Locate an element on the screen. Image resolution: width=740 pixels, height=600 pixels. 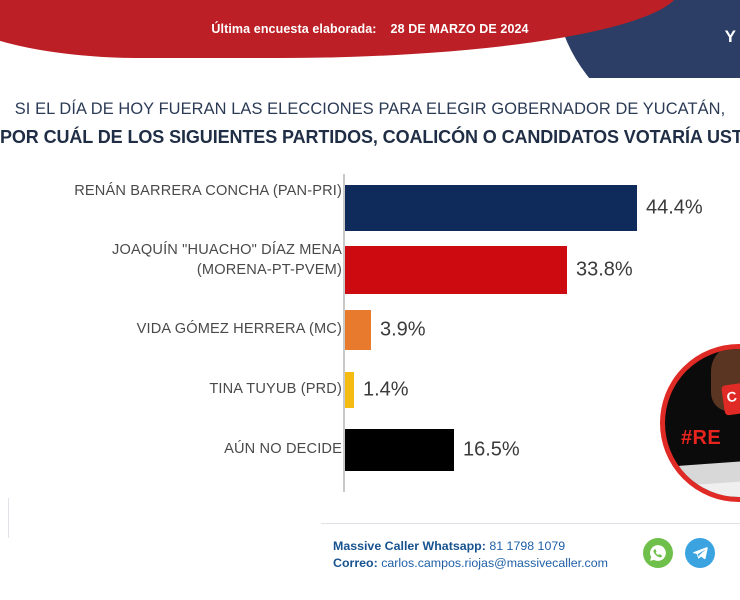
badge-chip: C is located at coordinates (730, 398).